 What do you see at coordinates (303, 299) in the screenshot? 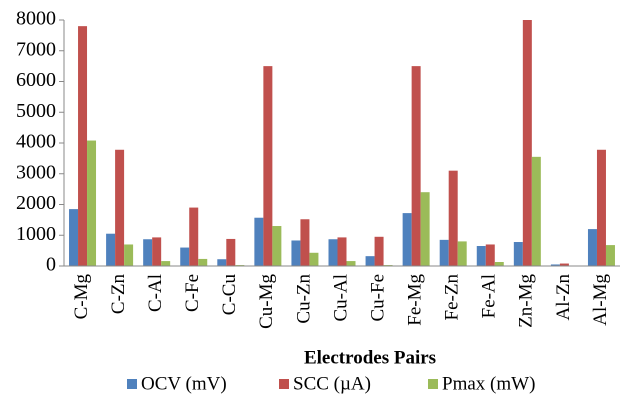
I see `x-tick-label: Cu-Zn` at bounding box center [303, 299].